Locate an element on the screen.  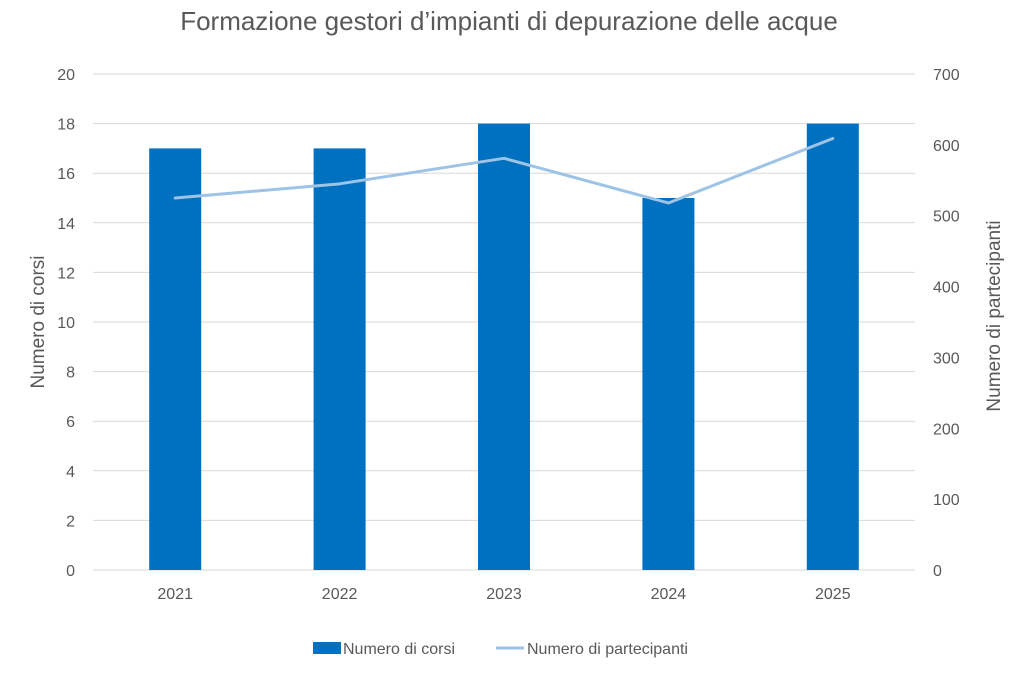
y-tick-label: 6 is located at coordinates (70, 422).